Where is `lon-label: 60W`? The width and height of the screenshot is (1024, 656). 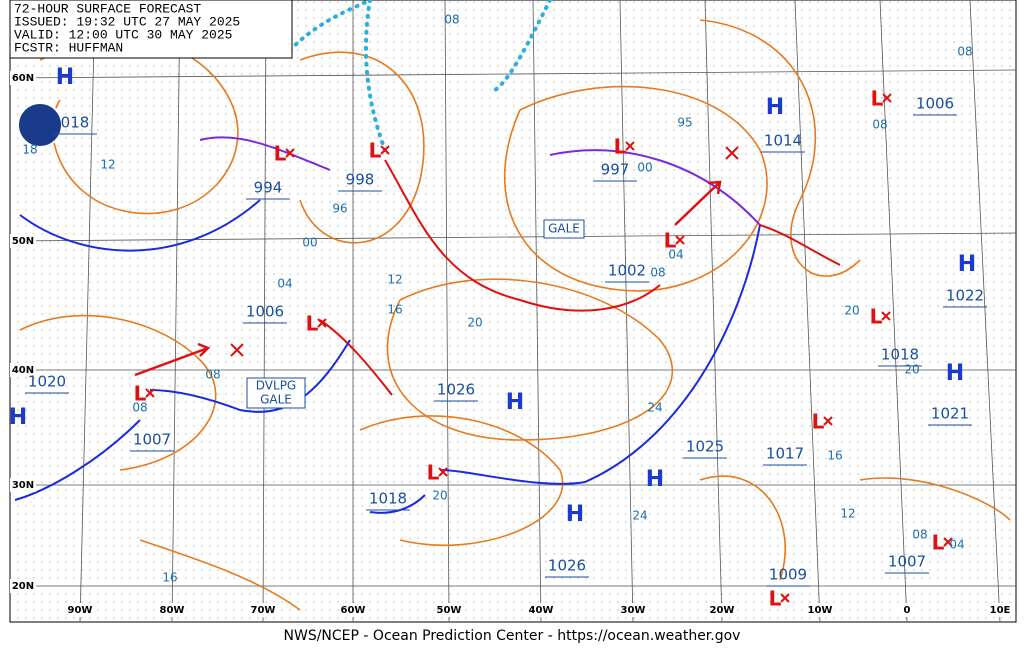
lon-label: 60W is located at coordinates (353, 610).